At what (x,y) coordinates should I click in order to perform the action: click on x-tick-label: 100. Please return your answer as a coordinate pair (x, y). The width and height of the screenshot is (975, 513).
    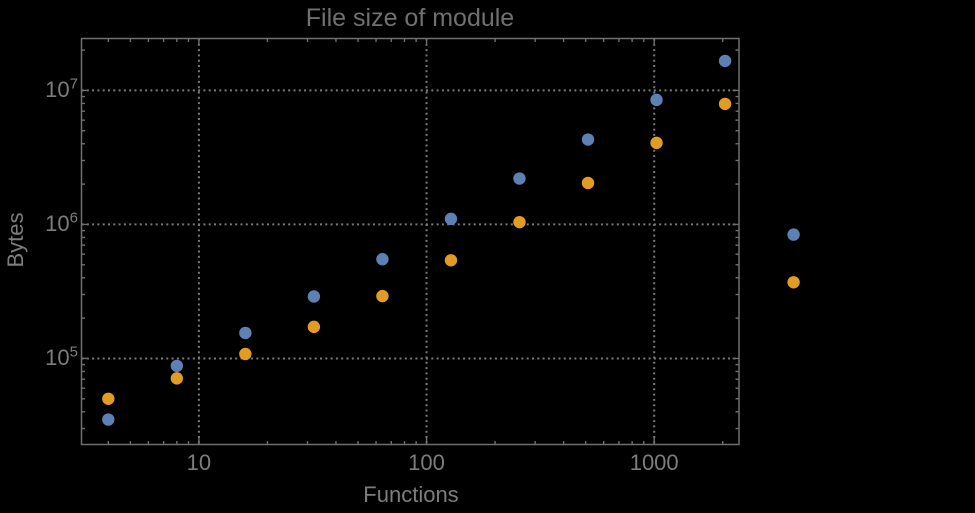
    Looking at the image, I should click on (426, 462).